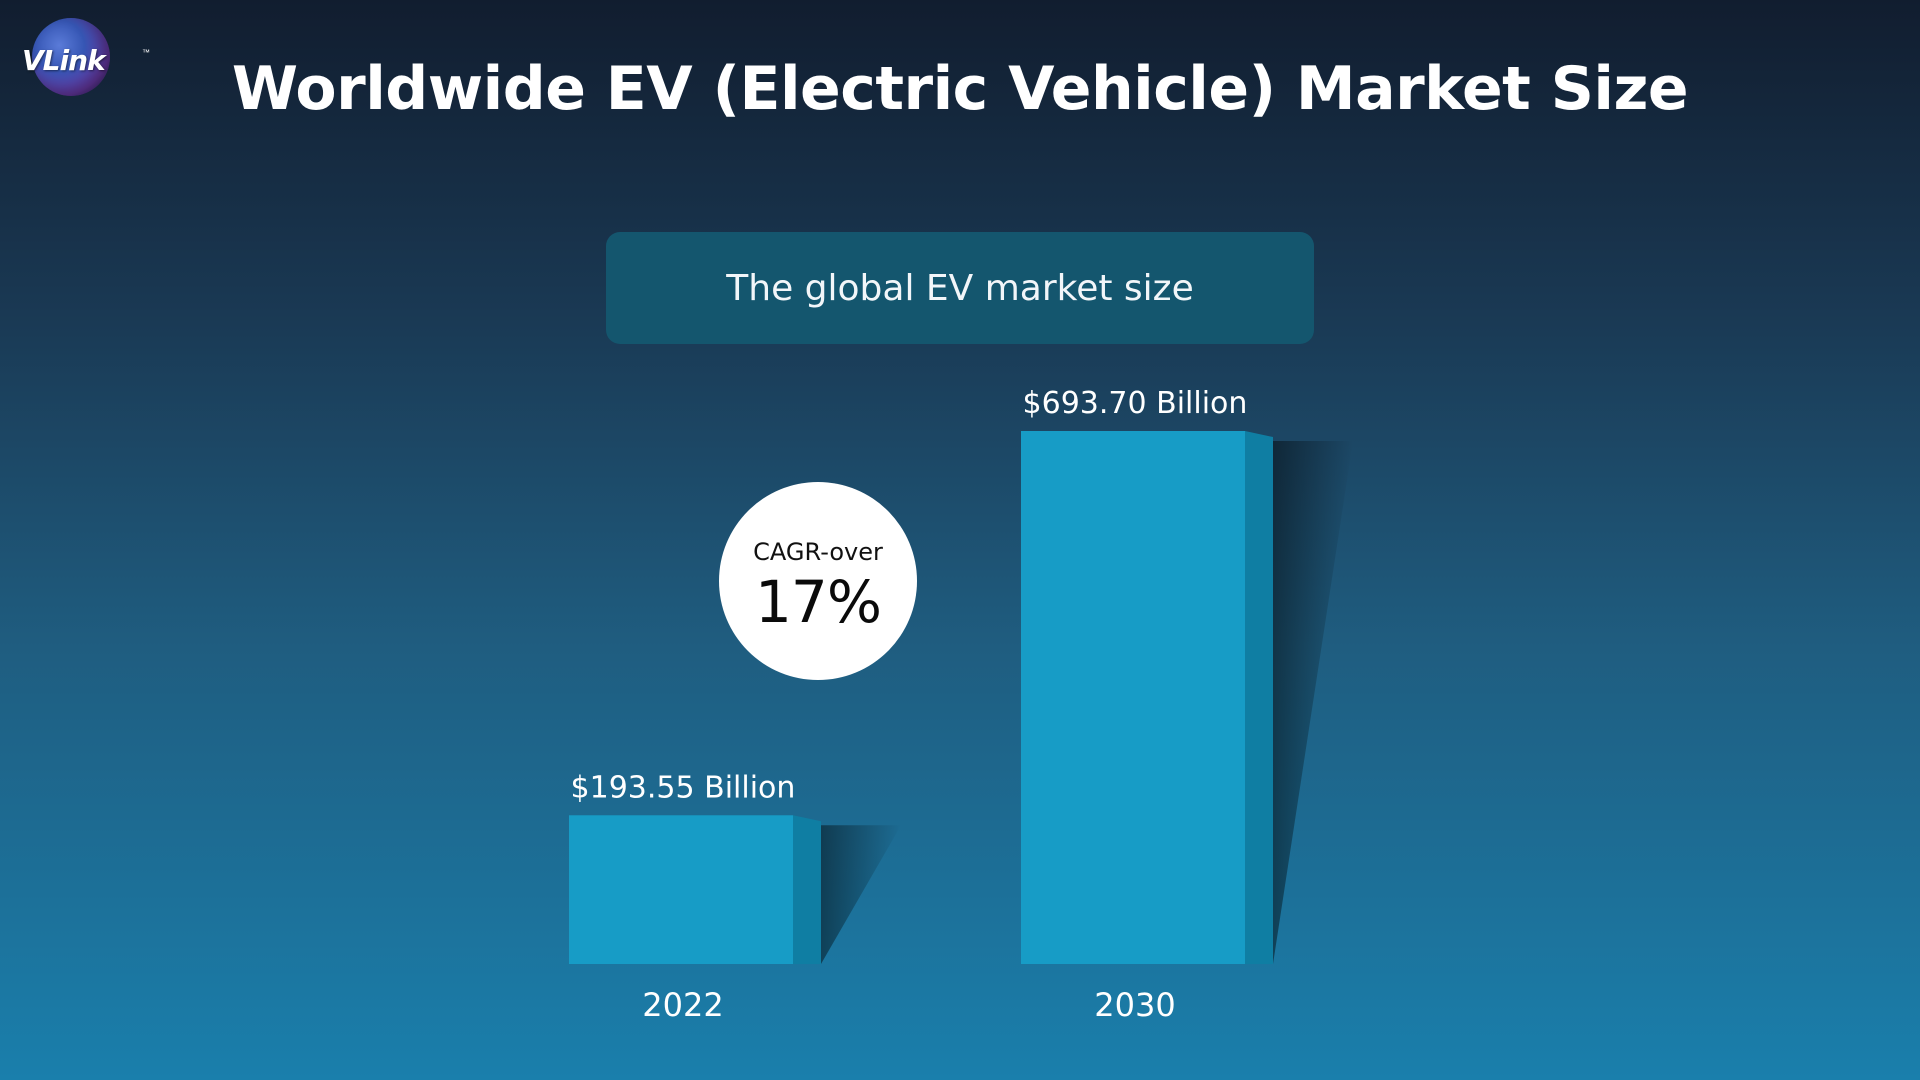  I want to click on bar-2030, so click(1133, 697).